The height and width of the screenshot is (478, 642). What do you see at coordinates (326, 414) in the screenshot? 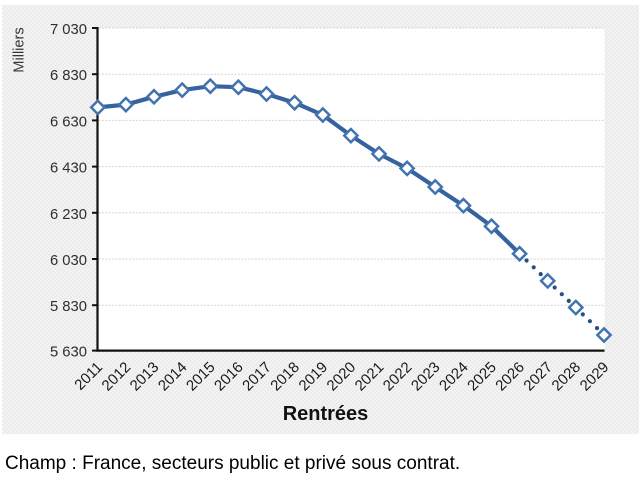
I see `svg-text: Rentrées` at bounding box center [326, 414].